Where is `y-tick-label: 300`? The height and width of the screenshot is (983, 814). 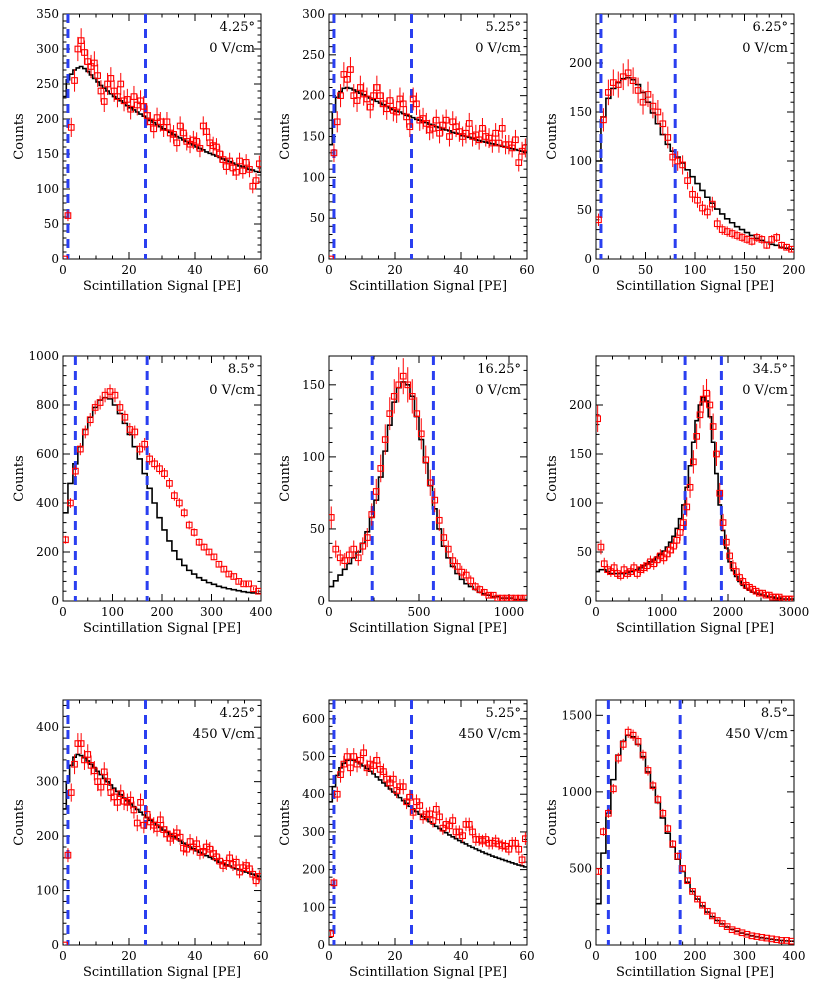 y-tick-label: 300 is located at coordinates (47, 49).